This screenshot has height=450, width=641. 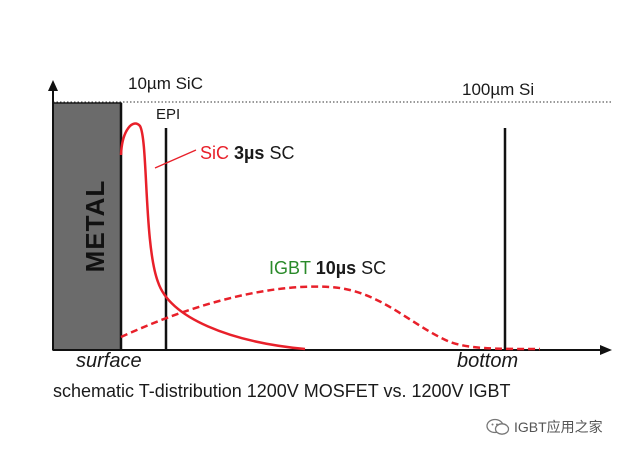 What do you see at coordinates (53, 85) in the screenshot?
I see `y-axis-arrow` at bounding box center [53, 85].